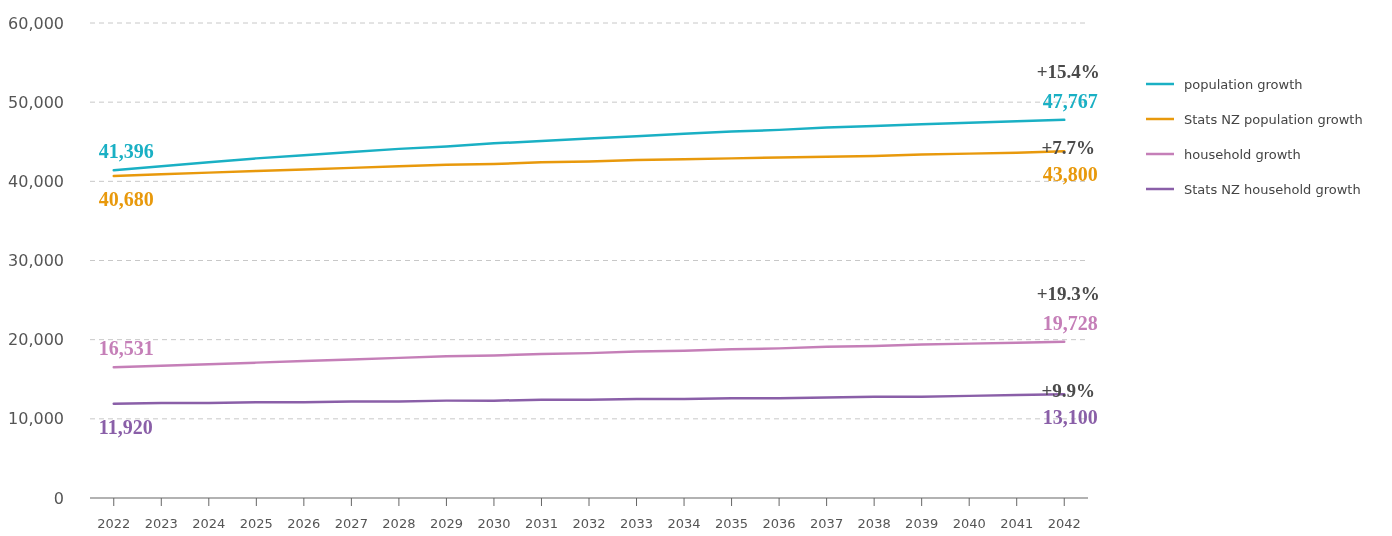 The height and width of the screenshot is (536, 1392). I want to click on y-tick-label: 20,000, so click(36, 340).